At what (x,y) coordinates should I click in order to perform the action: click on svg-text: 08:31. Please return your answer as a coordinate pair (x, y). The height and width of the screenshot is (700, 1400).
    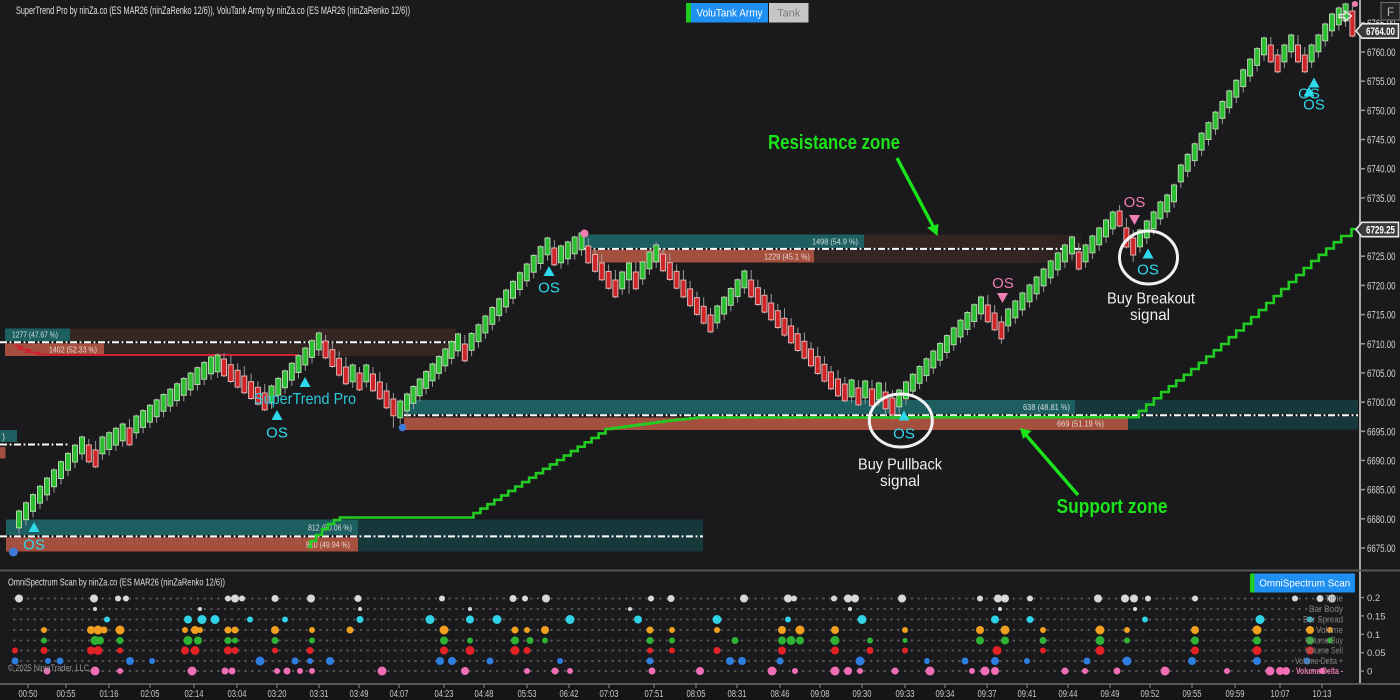
    Looking at the image, I should click on (737, 694).